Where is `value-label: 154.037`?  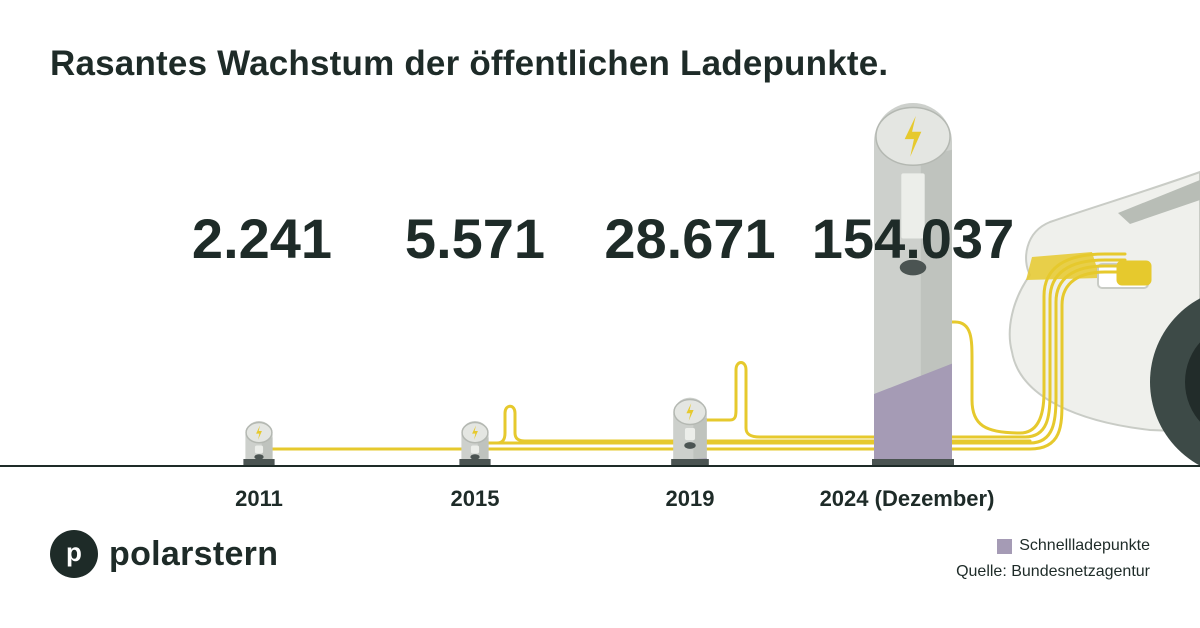 value-label: 154.037 is located at coordinates (913, 238).